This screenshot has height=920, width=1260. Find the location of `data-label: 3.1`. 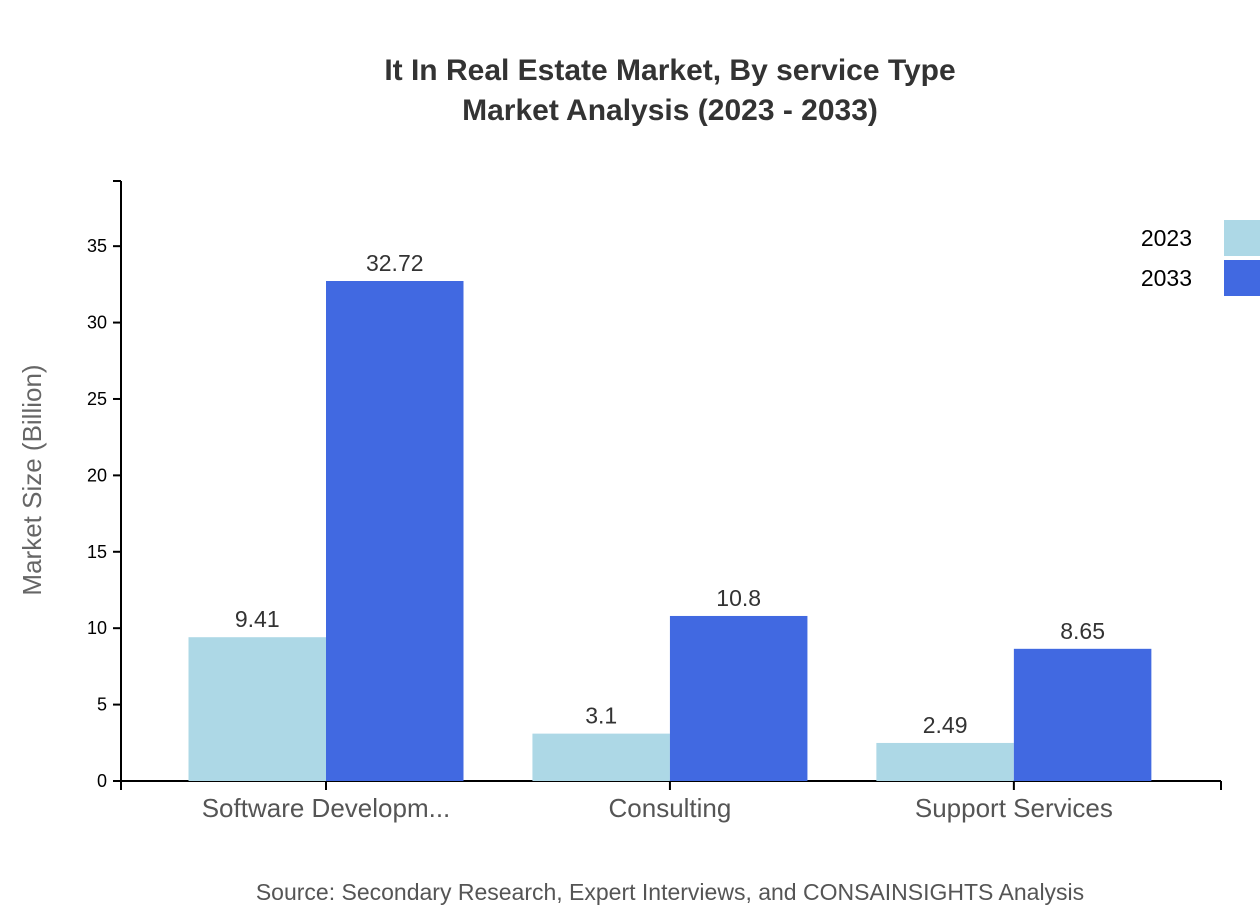

data-label: 3.1 is located at coordinates (601, 716).